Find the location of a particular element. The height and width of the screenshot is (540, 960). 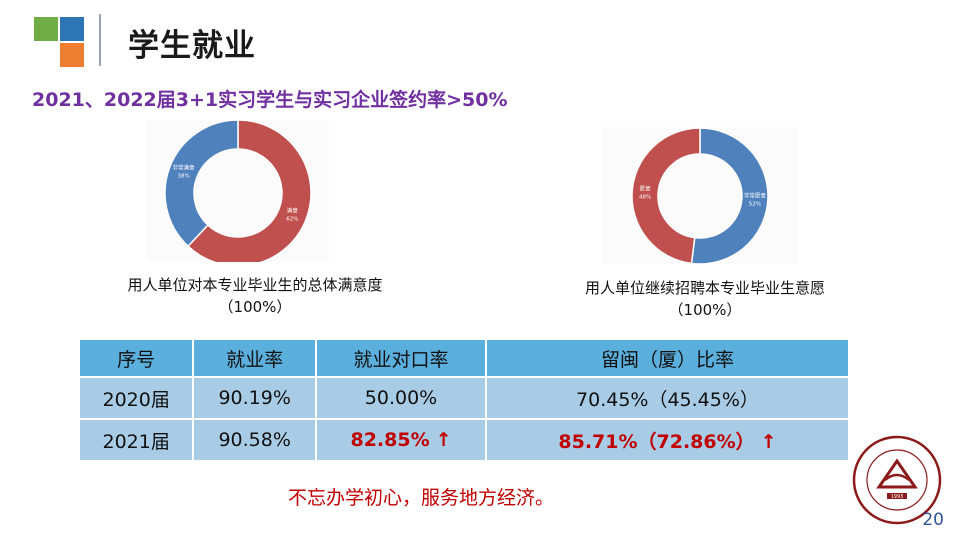

page-title: 学生就业 is located at coordinates (192, 46).